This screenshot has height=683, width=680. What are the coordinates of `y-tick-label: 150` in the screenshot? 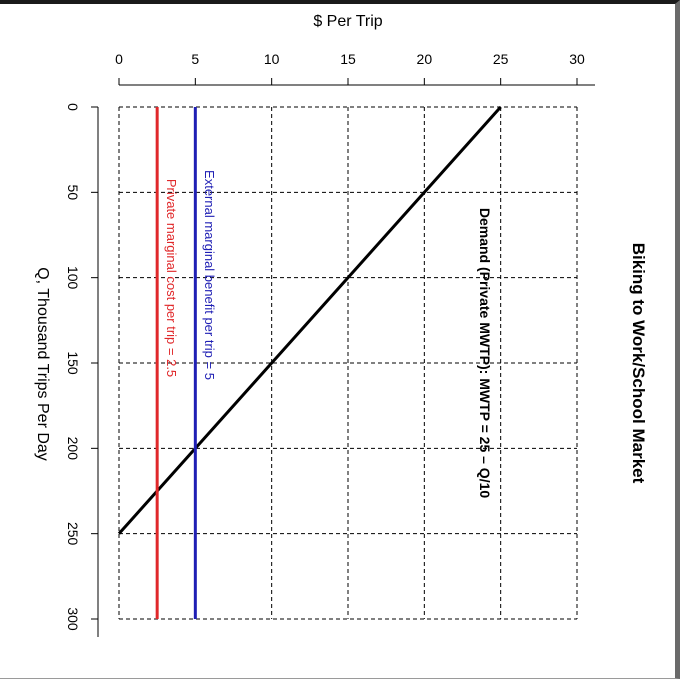 It's located at (73, 363).